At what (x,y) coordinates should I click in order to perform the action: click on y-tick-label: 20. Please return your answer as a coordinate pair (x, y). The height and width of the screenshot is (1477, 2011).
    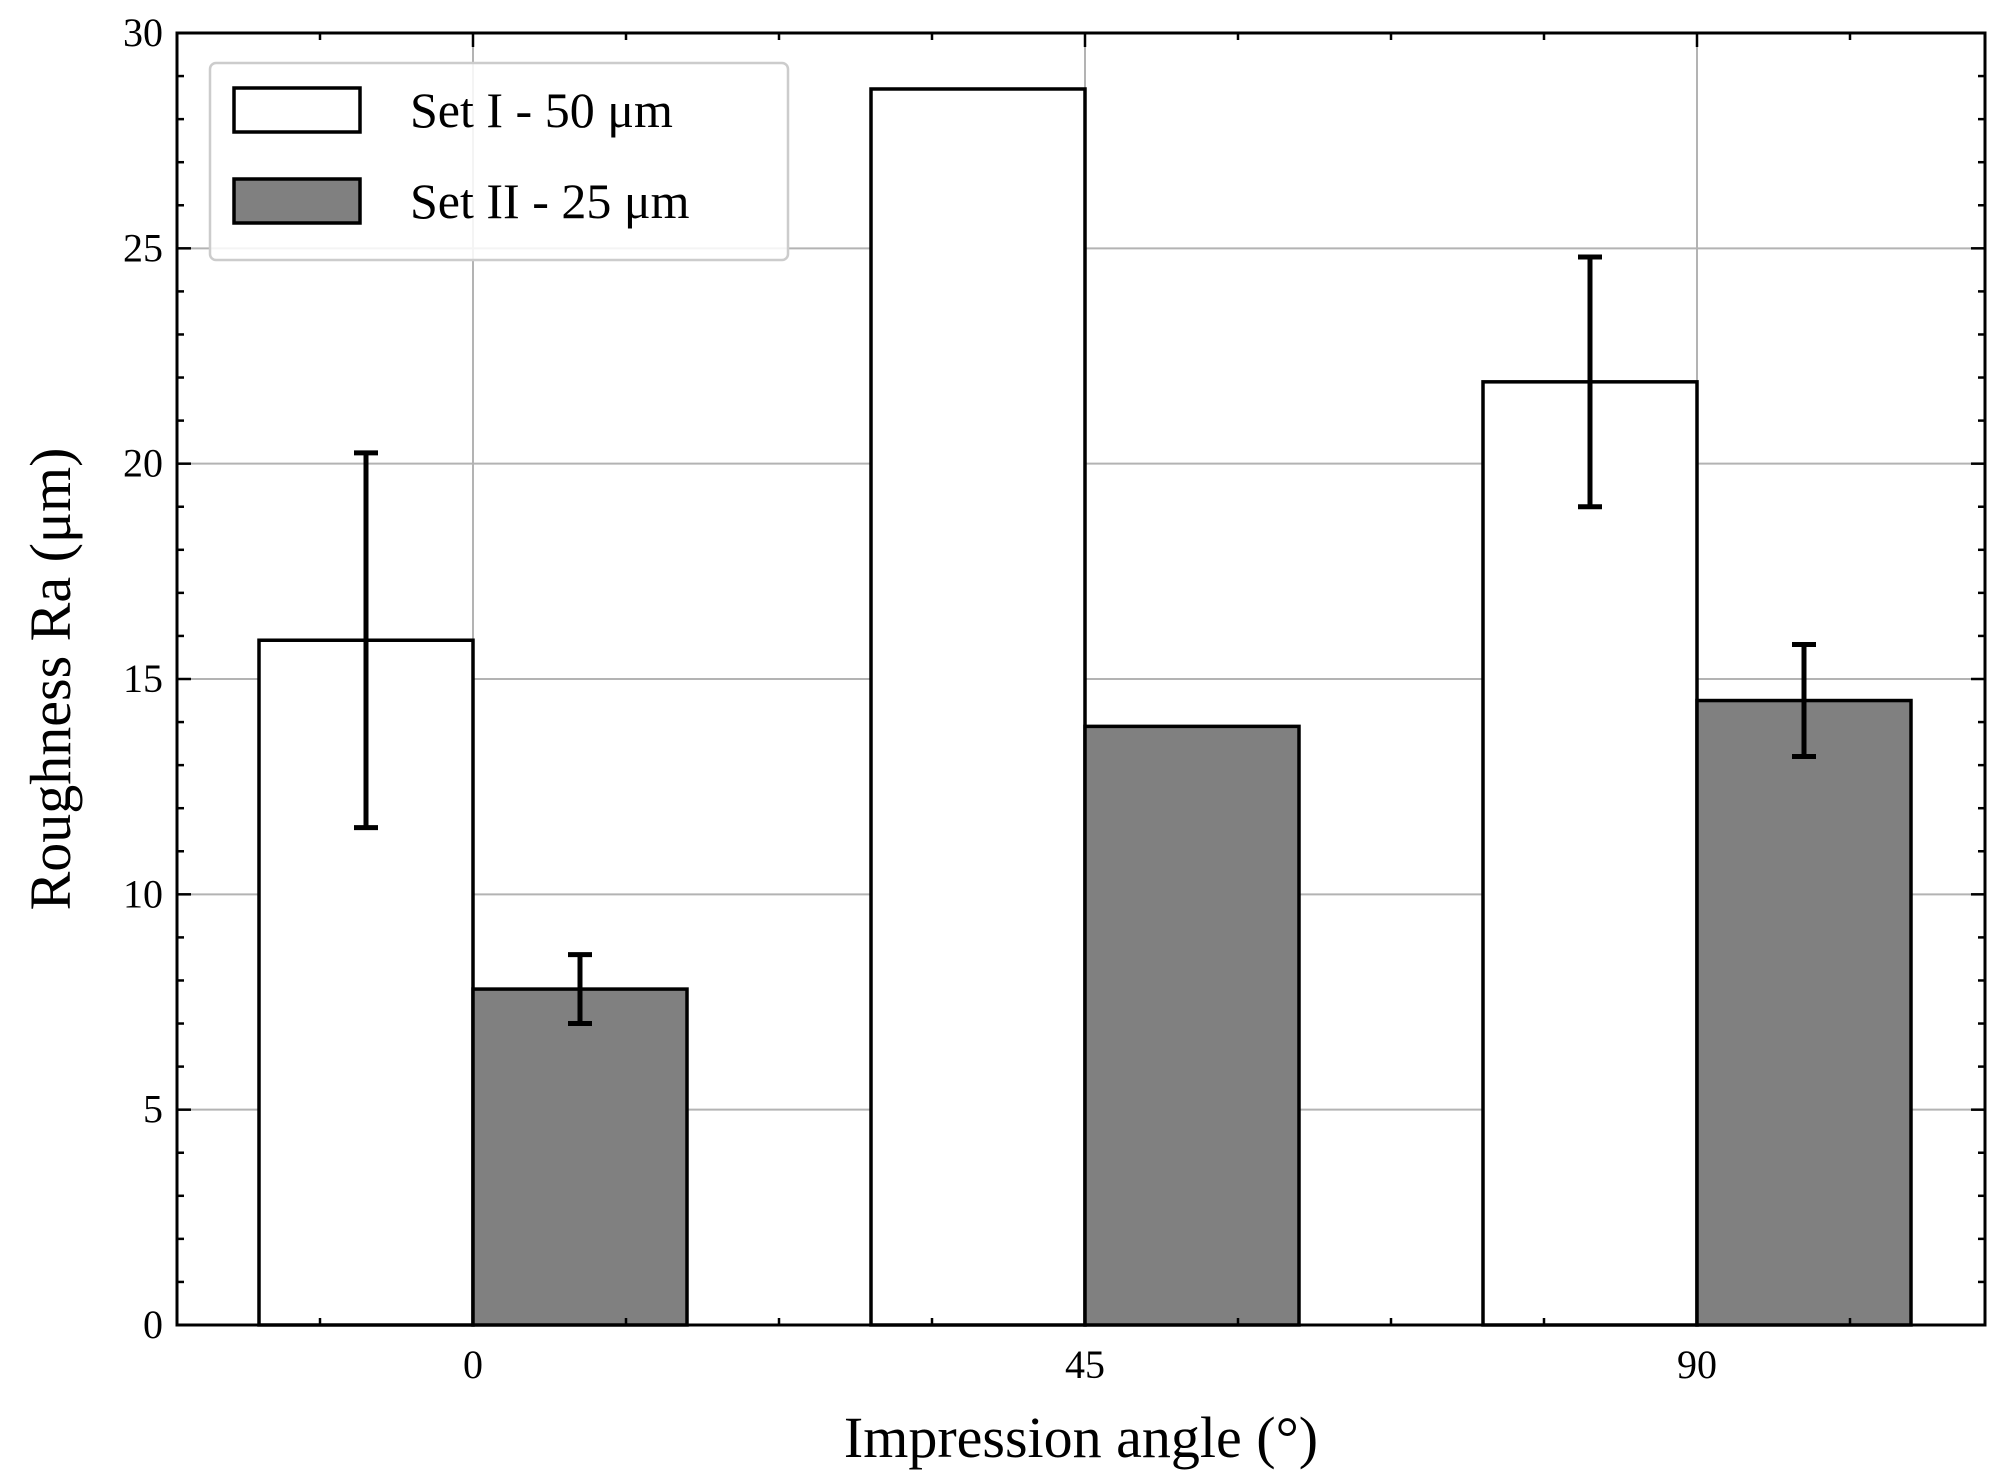
    Looking at the image, I should click on (143, 463).